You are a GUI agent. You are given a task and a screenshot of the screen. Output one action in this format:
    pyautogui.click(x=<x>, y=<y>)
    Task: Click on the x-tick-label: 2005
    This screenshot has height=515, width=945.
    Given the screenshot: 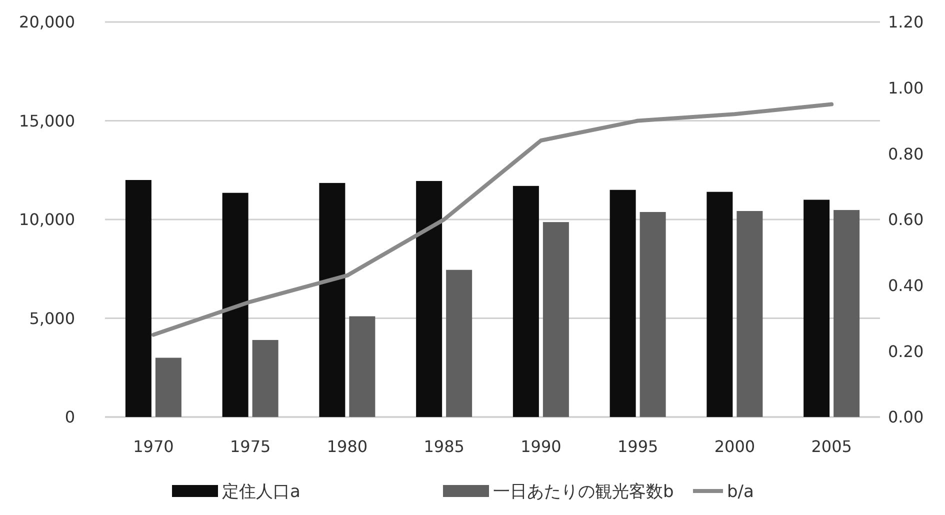 What is the action you would take?
    pyautogui.click(x=831, y=446)
    